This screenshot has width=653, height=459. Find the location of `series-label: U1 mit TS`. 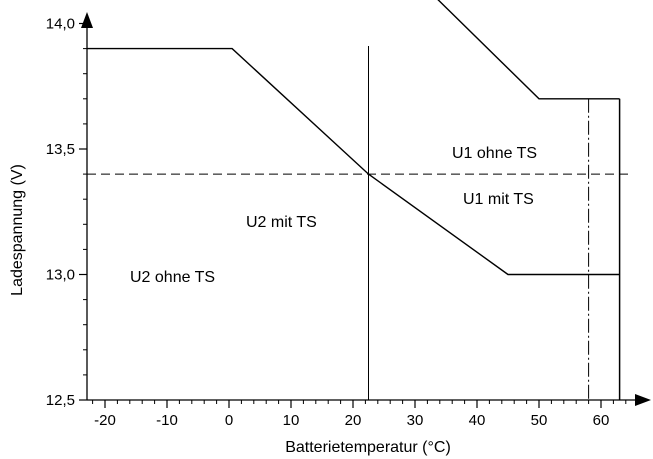

series-label: U1 mit TS is located at coordinates (498, 199).